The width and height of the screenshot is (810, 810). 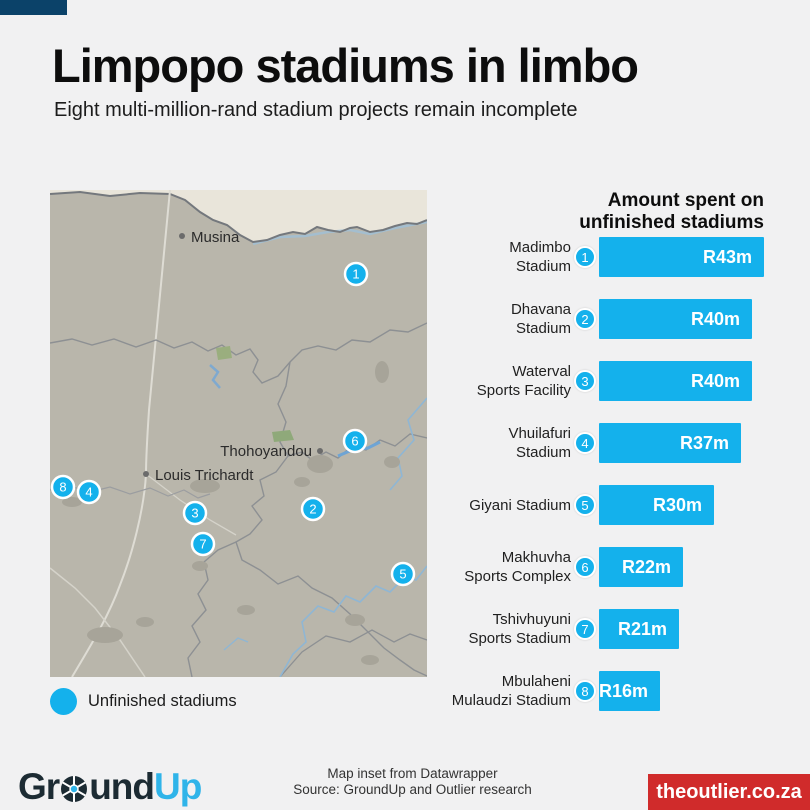 What do you see at coordinates (39, 786) in the screenshot?
I see `groundup-logo-text-gr: Gr` at bounding box center [39, 786].